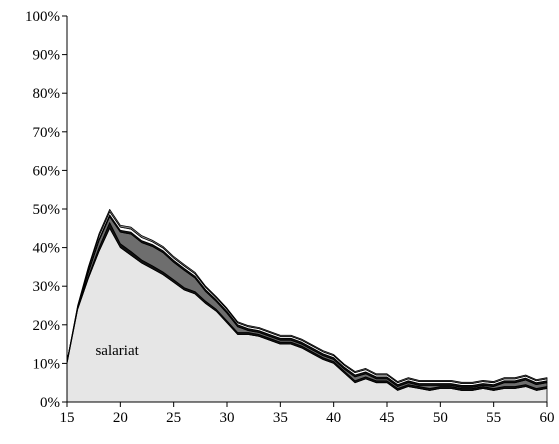 This screenshot has height=444, width=559. Describe the element at coordinates (50, 403) in the screenshot. I see `y-tick-label: 0%` at that location.